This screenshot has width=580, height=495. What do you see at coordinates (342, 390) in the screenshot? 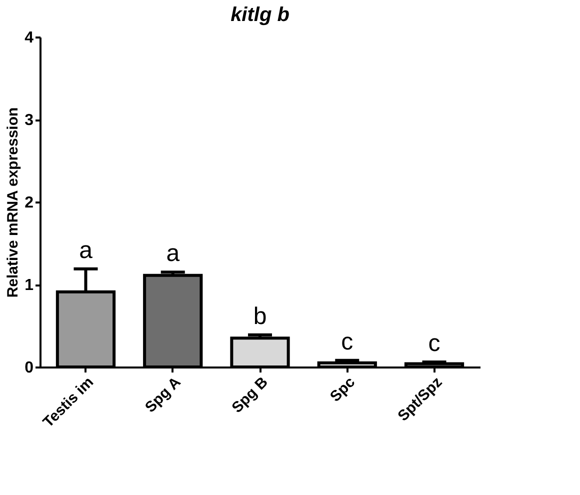
I see `x-tick-label: Spc` at bounding box center [342, 390].